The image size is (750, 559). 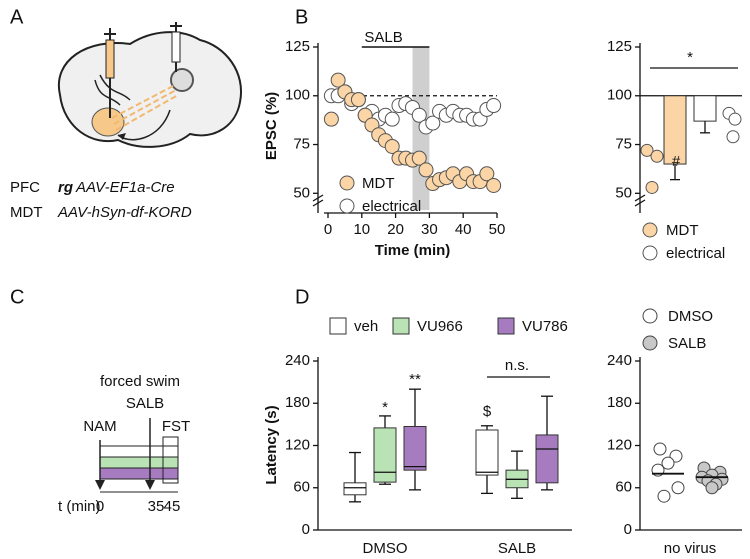 What do you see at coordinates (695, 253) in the screenshot?
I see `legend-label: electrical` at bounding box center [695, 253].